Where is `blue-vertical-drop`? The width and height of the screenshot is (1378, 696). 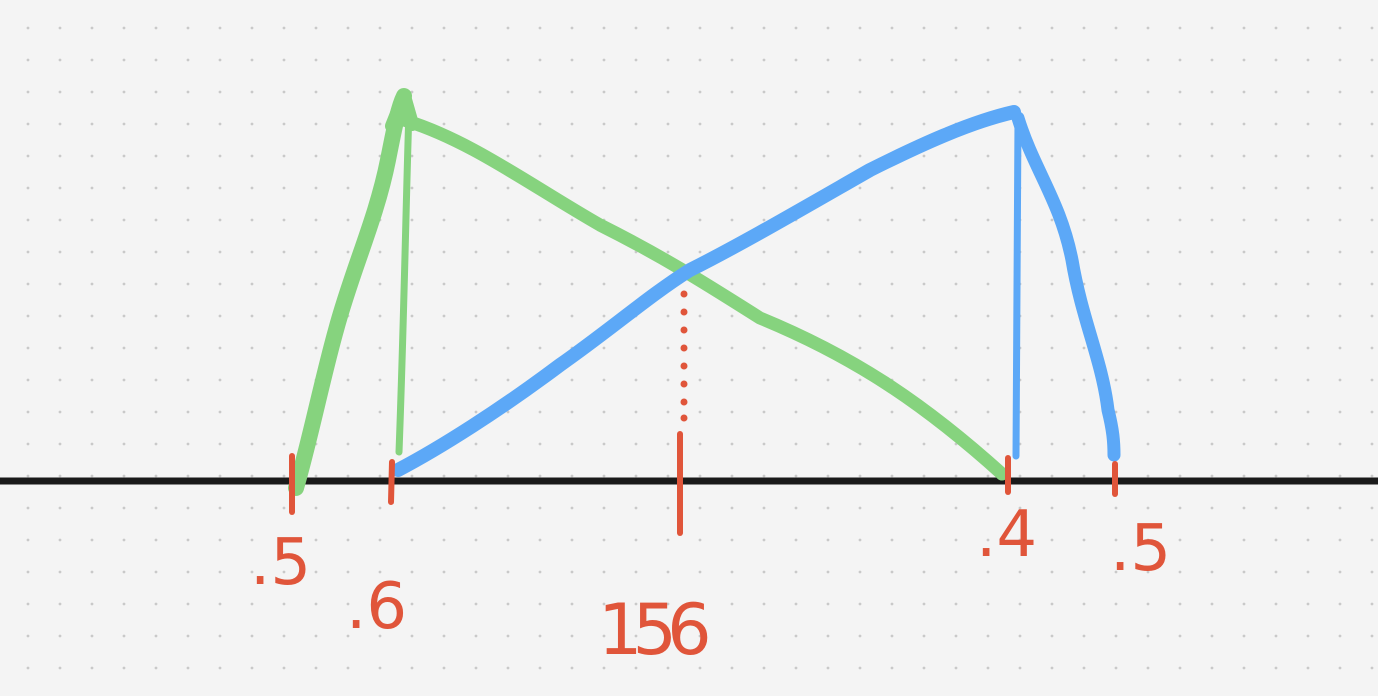 blue-vertical-drop is located at coordinates (1017, 287).